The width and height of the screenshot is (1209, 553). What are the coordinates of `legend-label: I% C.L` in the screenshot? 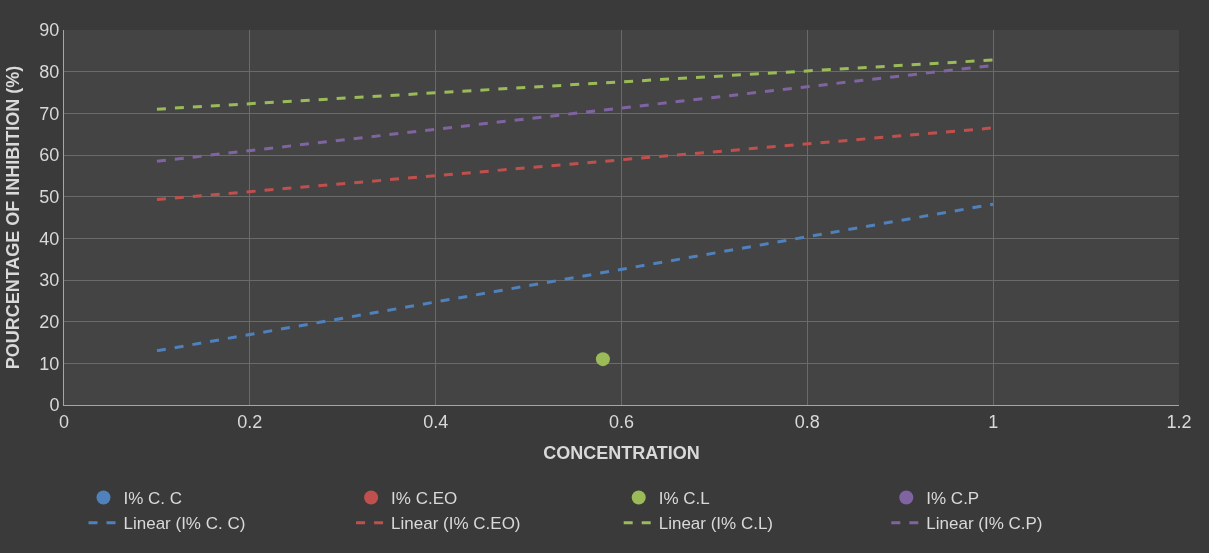 It's located at (684, 499).